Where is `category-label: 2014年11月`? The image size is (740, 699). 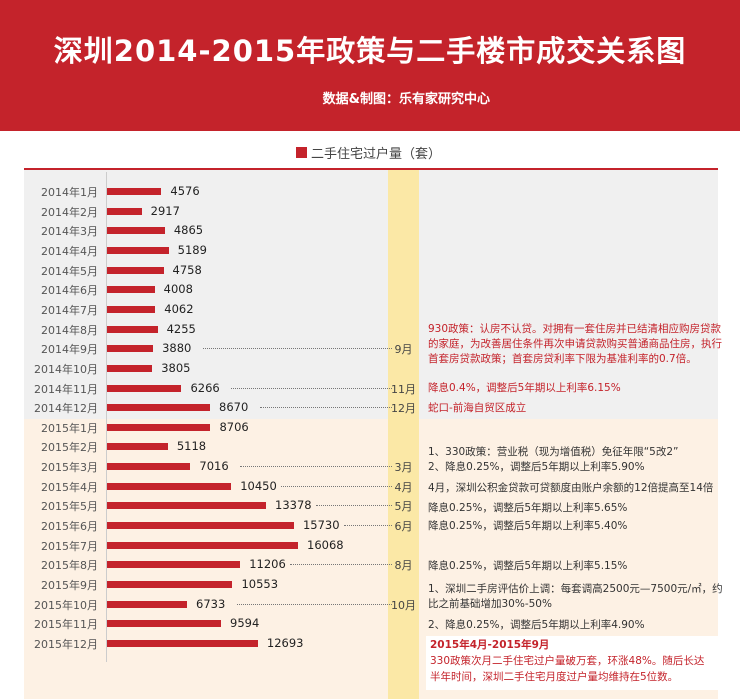 category-label: 2014年11月 is located at coordinates (66, 389).